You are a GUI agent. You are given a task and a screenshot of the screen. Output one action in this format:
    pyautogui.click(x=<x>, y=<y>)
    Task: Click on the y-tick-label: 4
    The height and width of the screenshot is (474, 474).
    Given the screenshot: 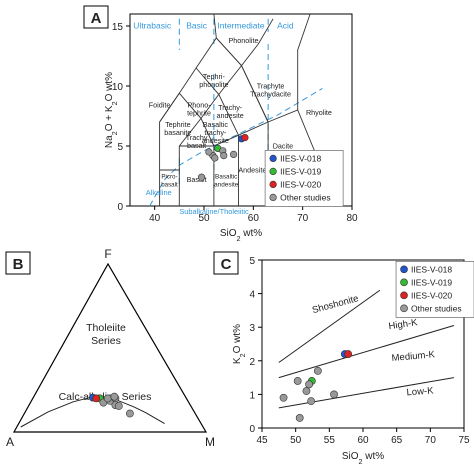 What is the action you would take?
    pyautogui.click(x=252, y=295)
    